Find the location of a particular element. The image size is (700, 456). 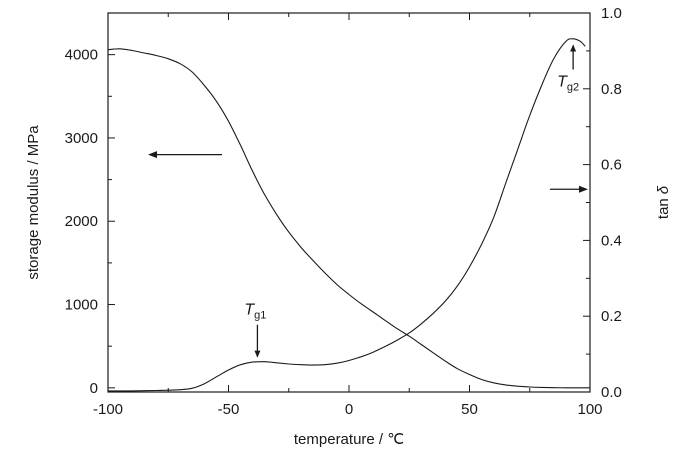

x-tick-label: 0 is located at coordinates (349, 409).